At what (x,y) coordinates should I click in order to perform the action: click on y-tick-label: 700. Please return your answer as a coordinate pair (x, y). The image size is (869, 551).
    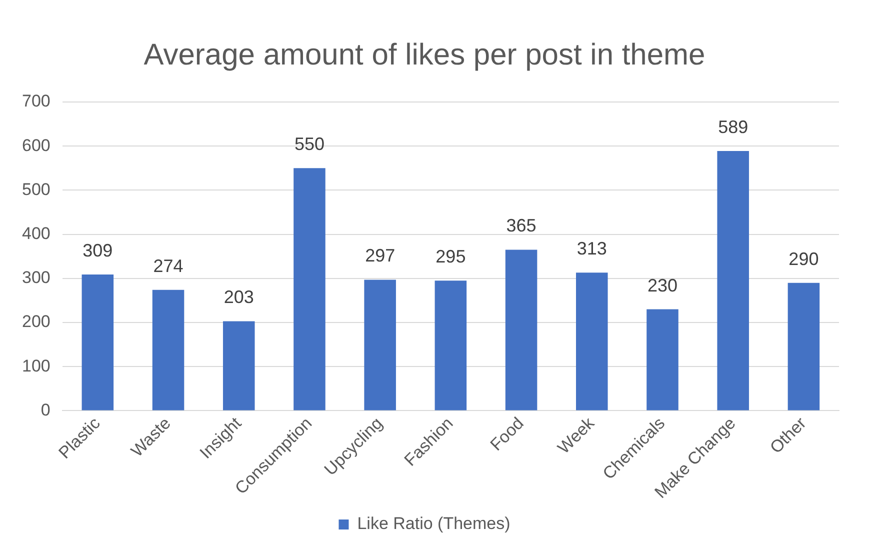
    Looking at the image, I should click on (36, 101).